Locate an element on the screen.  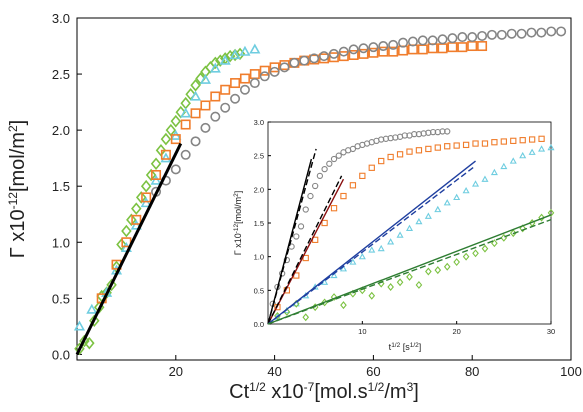
x-tick-label: 100 is located at coordinates (571, 371).